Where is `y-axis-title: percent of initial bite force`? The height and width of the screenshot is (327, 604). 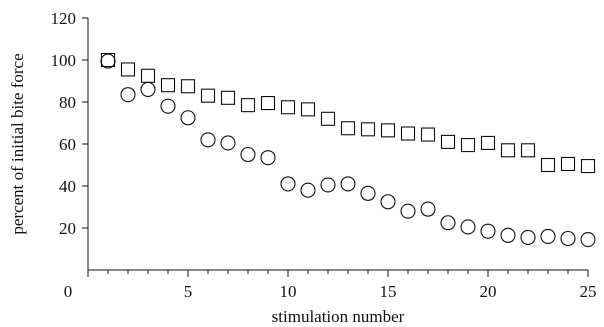
y-axis-title: percent of initial bite force is located at coordinates (17, 143).